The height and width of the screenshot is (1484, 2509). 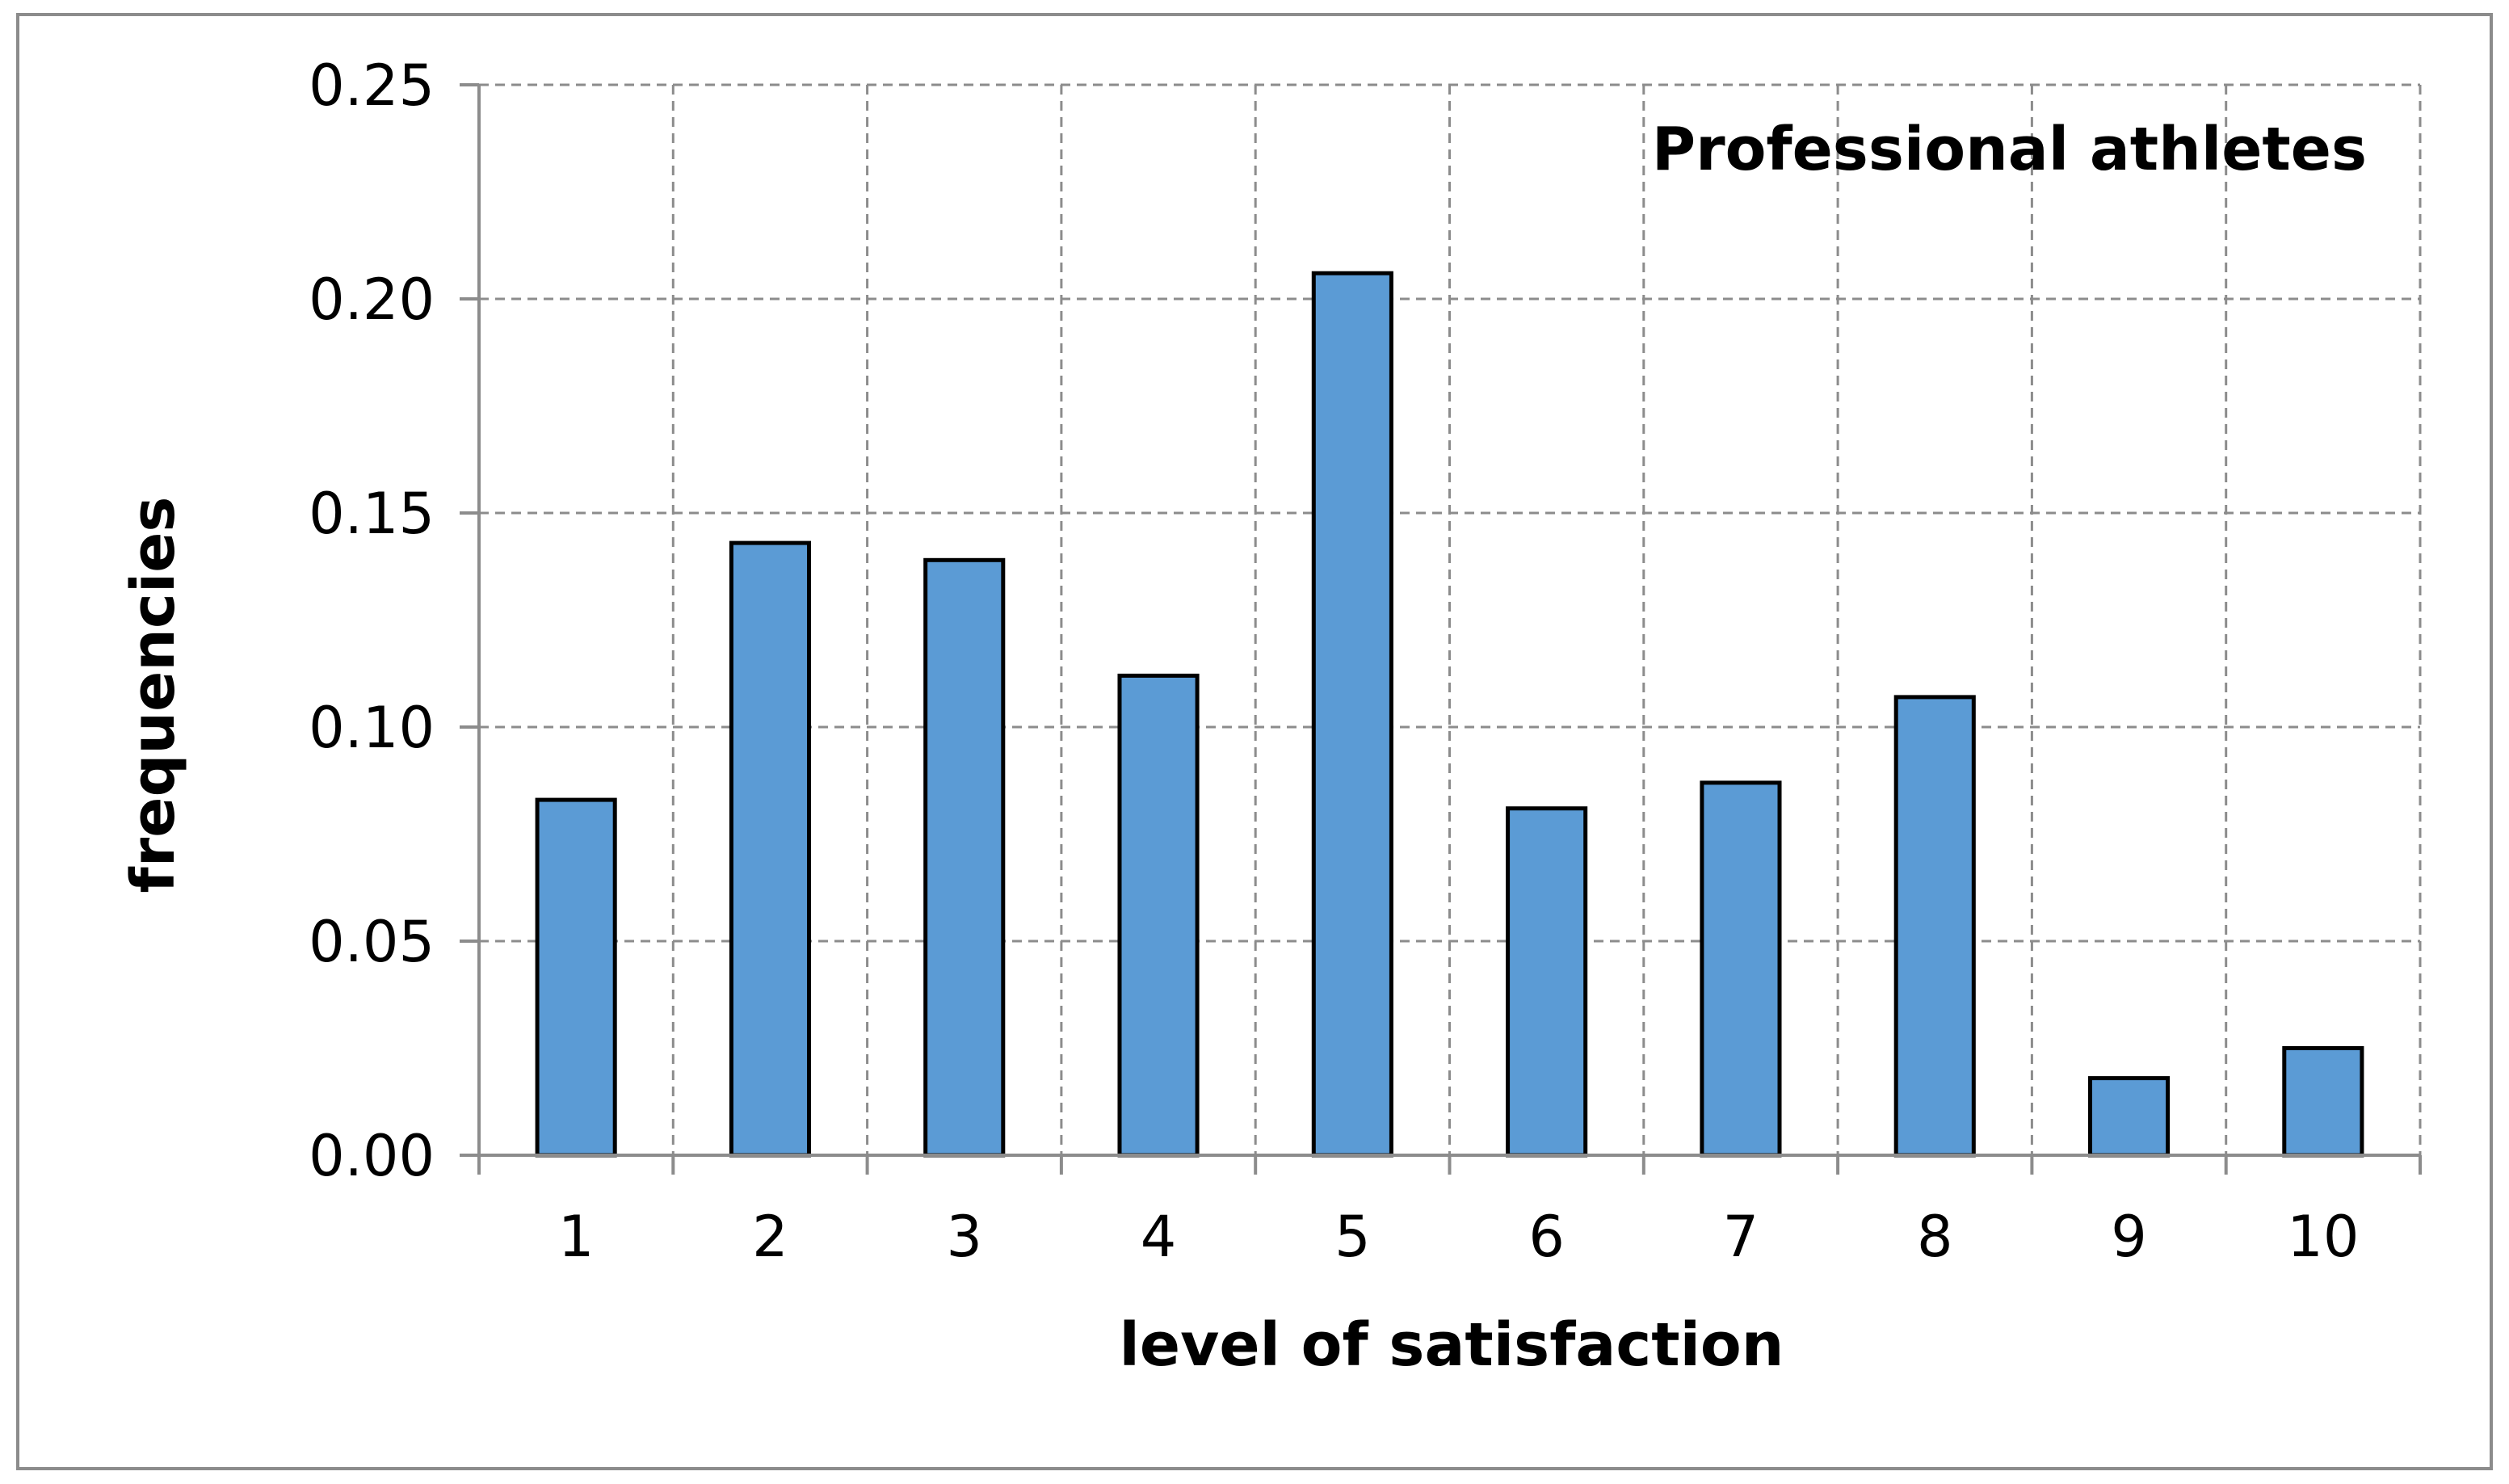 What do you see at coordinates (576, 1237) in the screenshot?
I see `x-tick-label: 1` at bounding box center [576, 1237].